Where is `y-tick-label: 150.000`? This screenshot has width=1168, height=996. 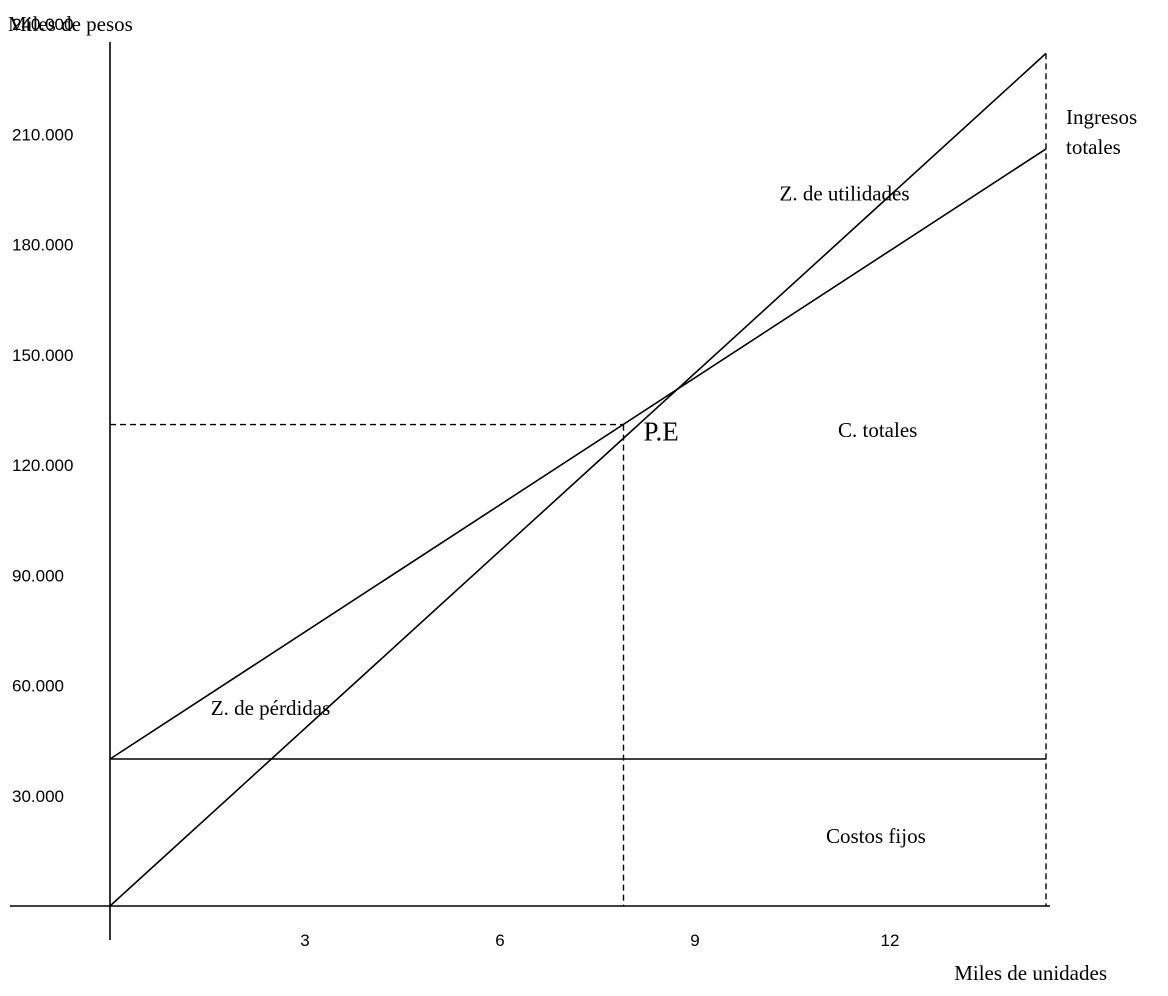 y-tick-label: 150.000 is located at coordinates (42, 355).